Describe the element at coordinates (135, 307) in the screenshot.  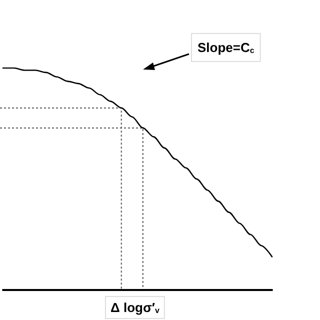
I see `text: Δ logσ′v` at that location.